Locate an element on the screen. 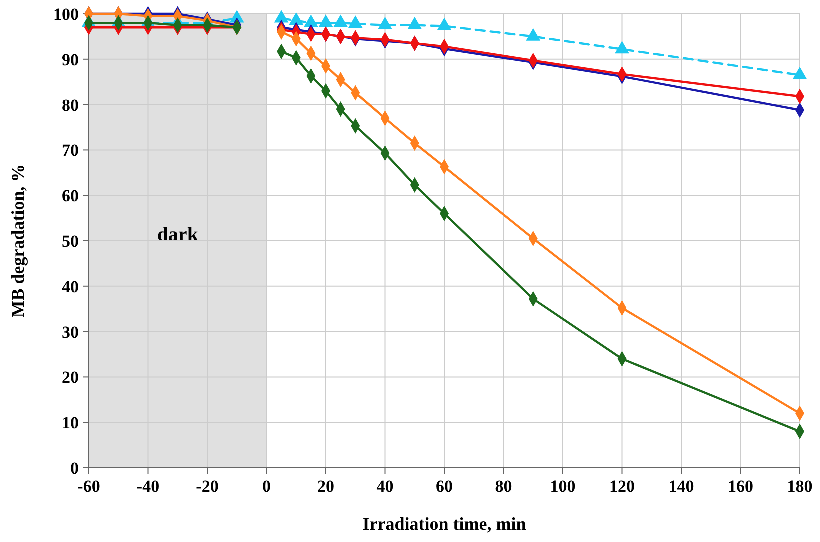 This screenshot has height=542, width=820. y-axis-title: MB degradation, % is located at coordinates (18, 241).